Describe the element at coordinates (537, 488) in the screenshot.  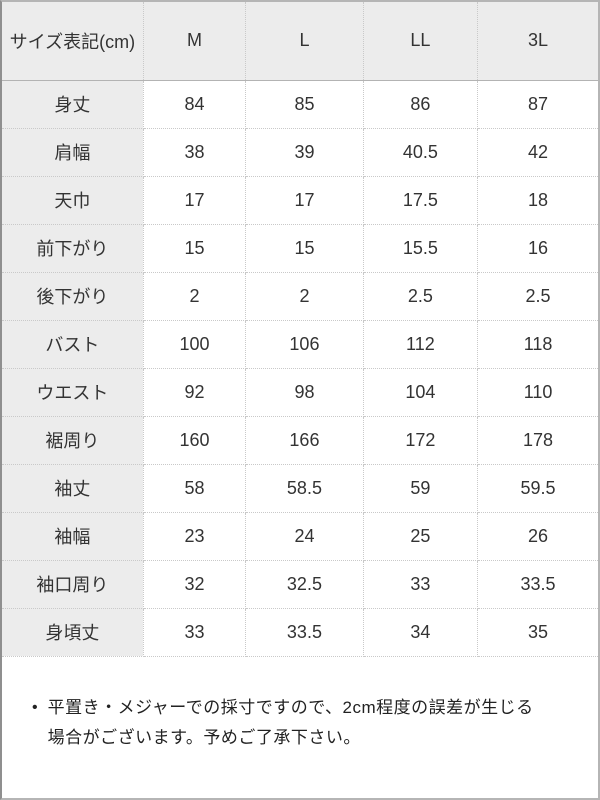
I see `cell-value: 59.5` at that location.